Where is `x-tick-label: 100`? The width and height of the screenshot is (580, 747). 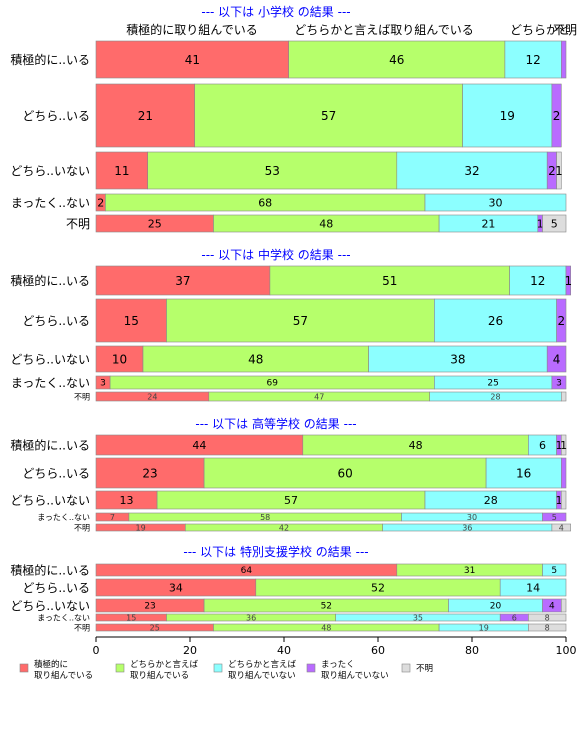
x-tick-label: 100 is located at coordinates (566, 650).